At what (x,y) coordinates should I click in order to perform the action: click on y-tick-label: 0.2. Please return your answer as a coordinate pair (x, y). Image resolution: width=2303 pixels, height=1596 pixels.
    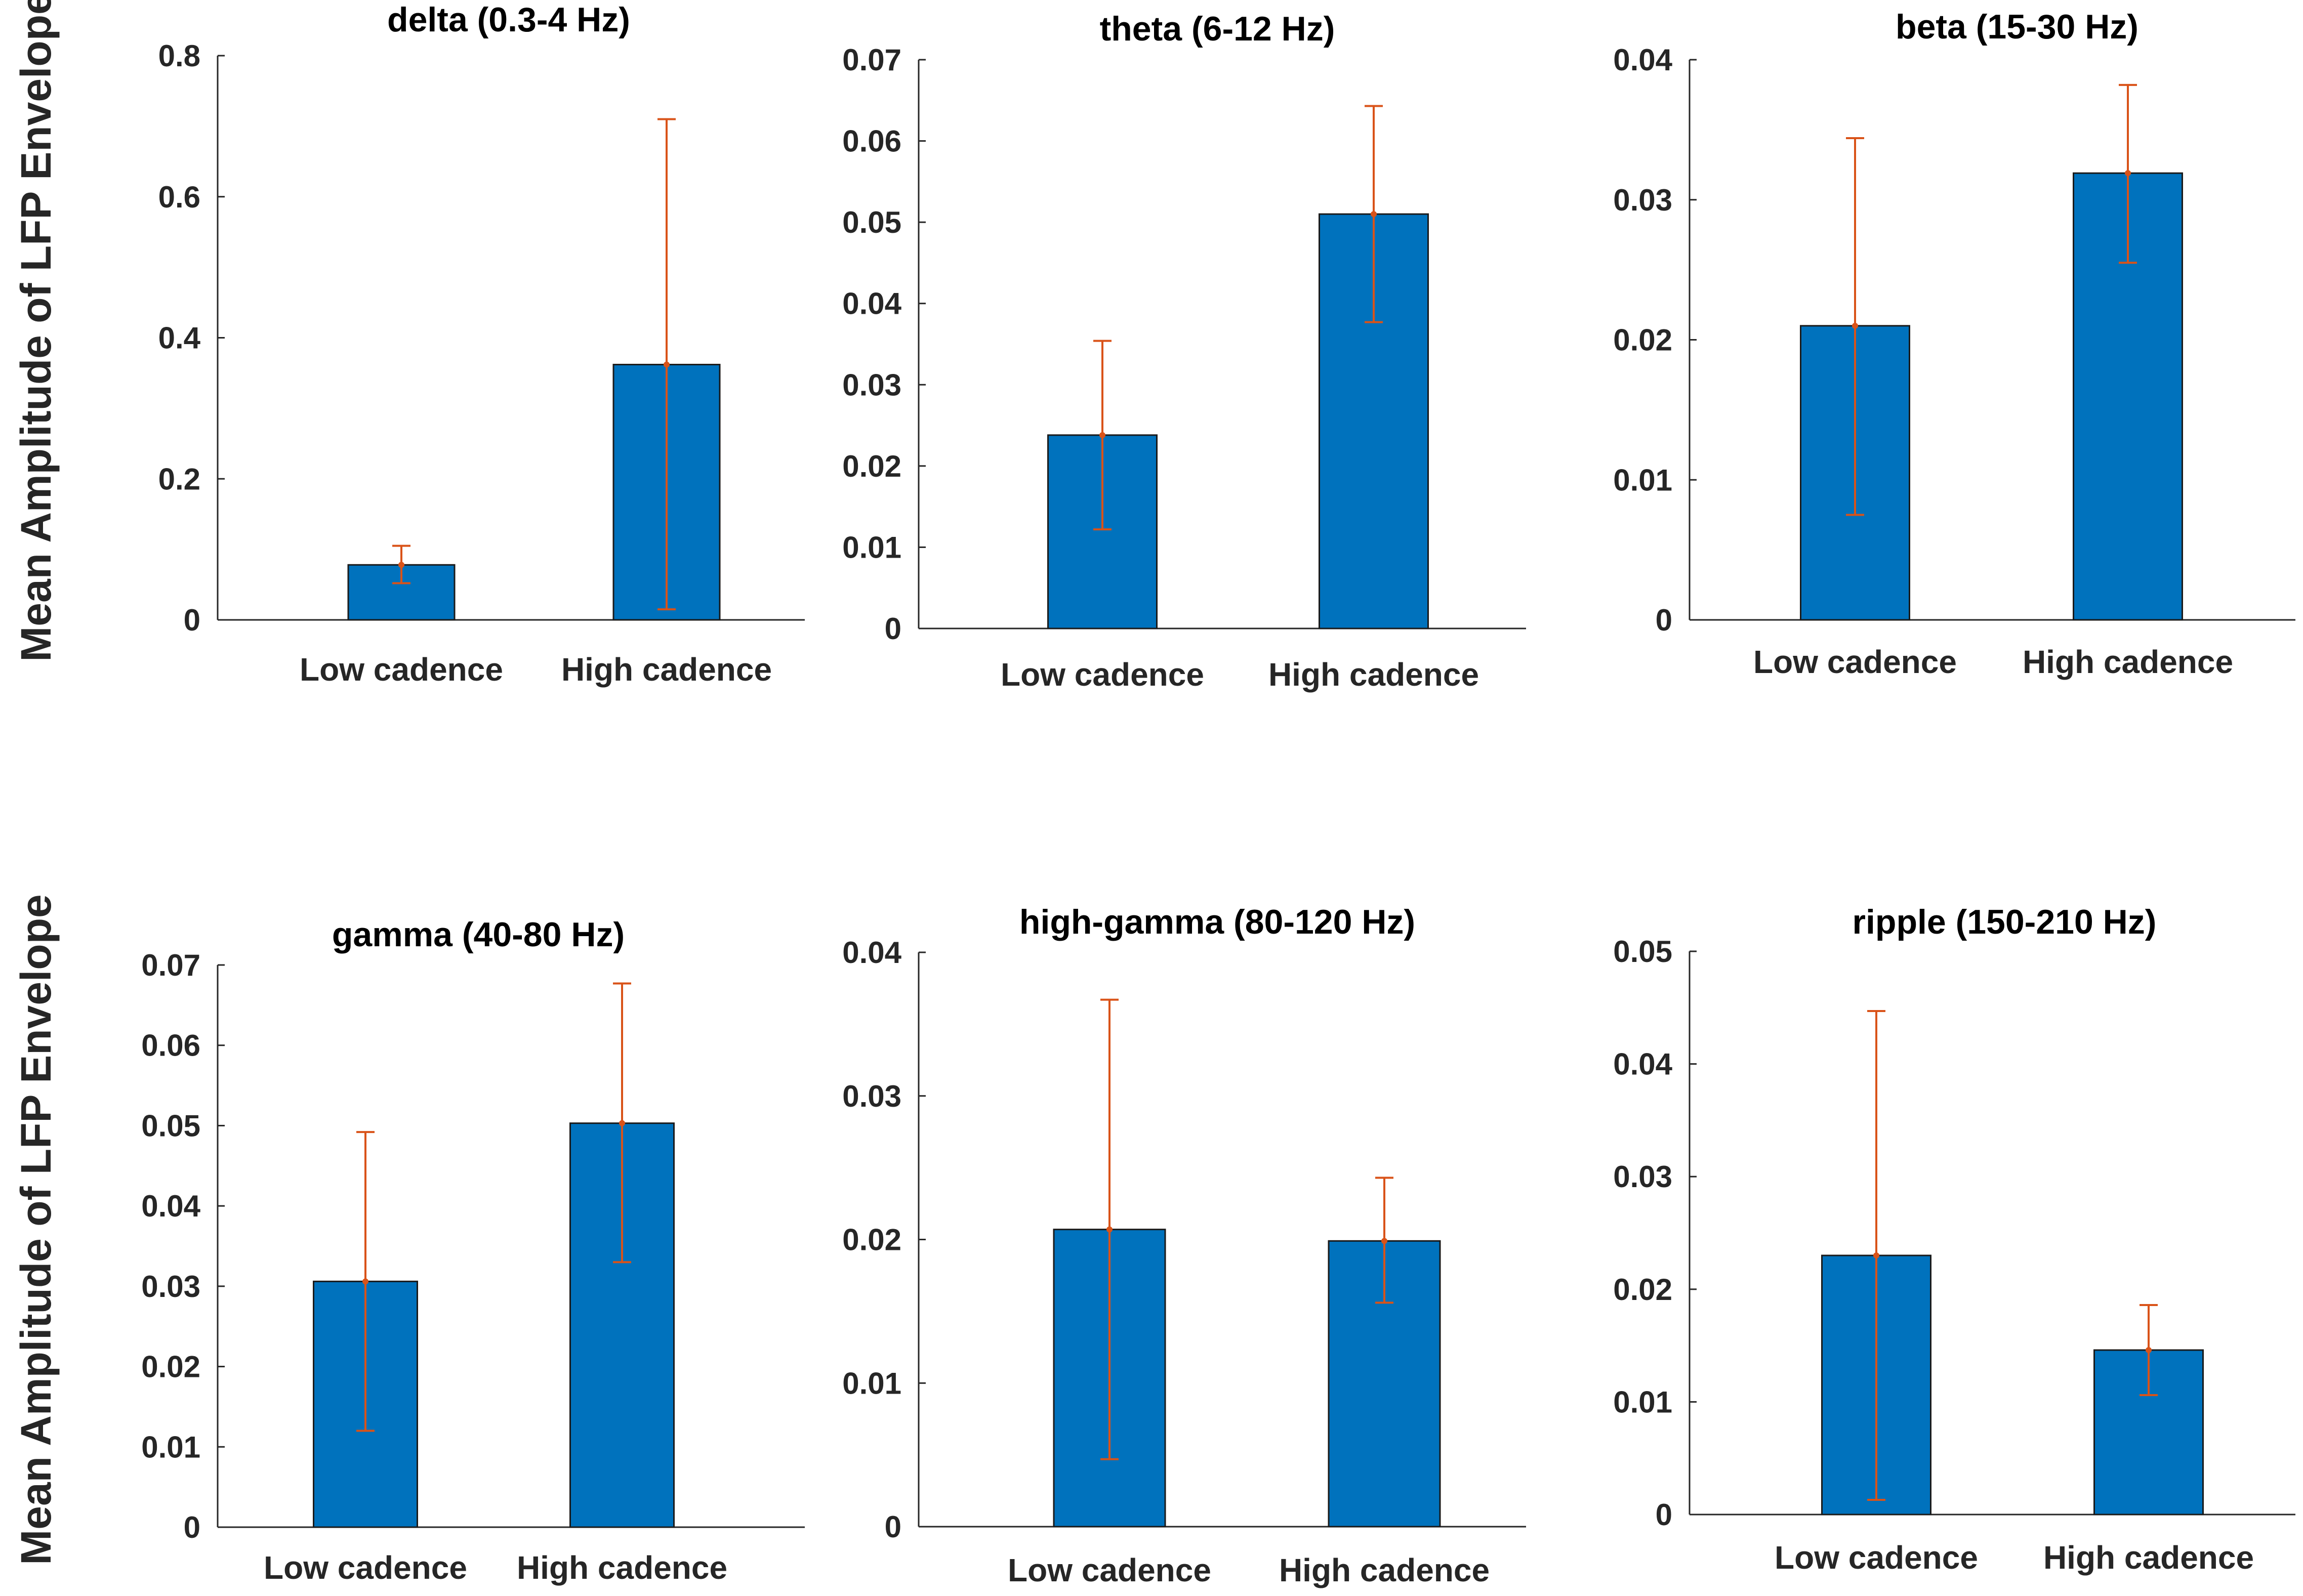
    Looking at the image, I should click on (179, 479).